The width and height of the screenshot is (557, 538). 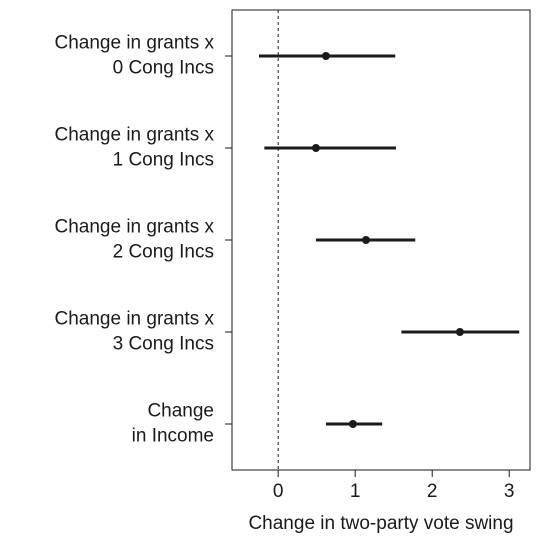 What do you see at coordinates (380, 523) in the screenshot?
I see `x-axis-label: Change in two-party vote swing` at bounding box center [380, 523].